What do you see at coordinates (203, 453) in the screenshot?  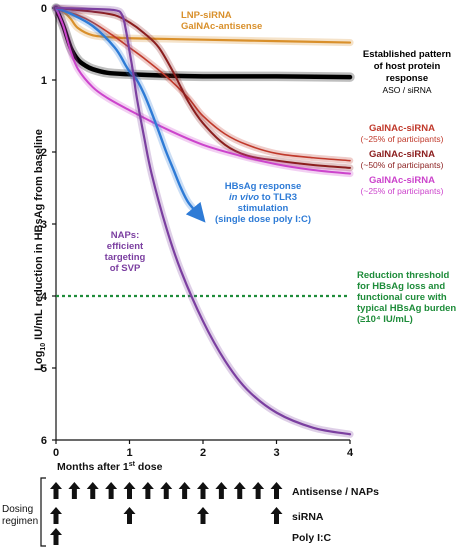 I see `x-tick-label-2: 2` at bounding box center [203, 453].